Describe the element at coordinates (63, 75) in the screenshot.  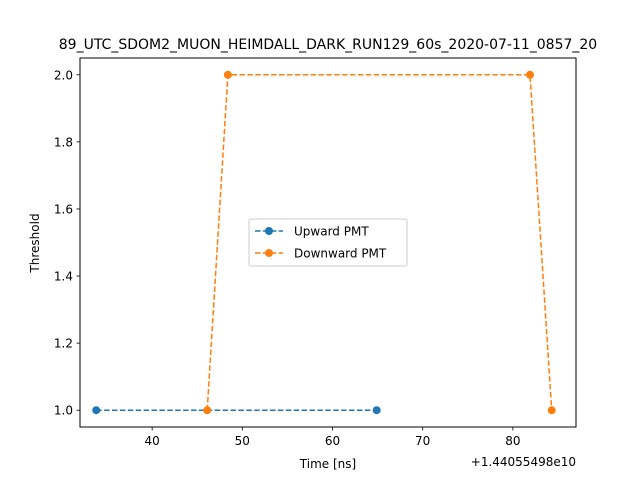
I see `y-tick-label: 2.0` at that location.